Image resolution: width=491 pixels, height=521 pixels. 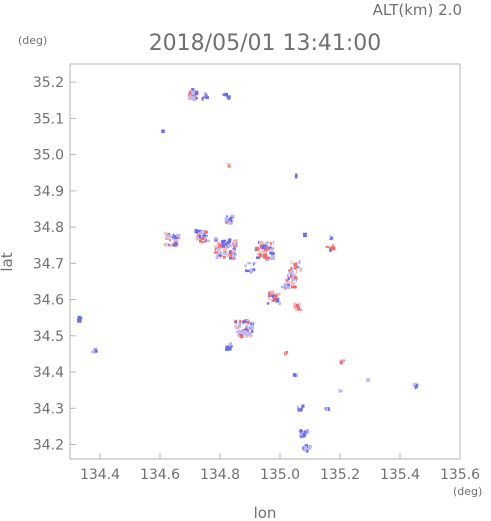 What do you see at coordinates (48, 373) in the screenshot?
I see `y-tick-label: 34.4` at bounding box center [48, 373].